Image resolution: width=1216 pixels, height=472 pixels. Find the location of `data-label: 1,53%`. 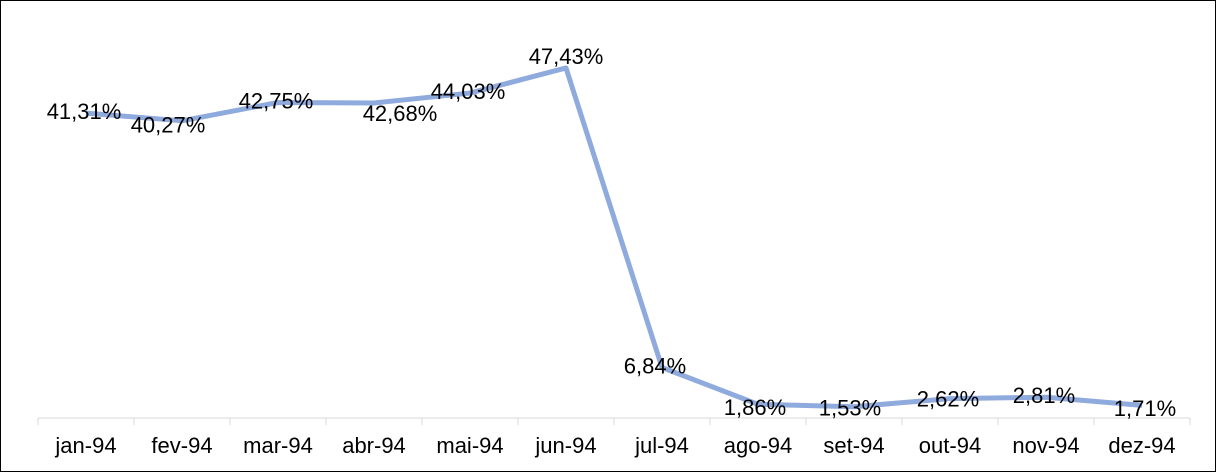

data-label: 1,53% is located at coordinates (850, 408).